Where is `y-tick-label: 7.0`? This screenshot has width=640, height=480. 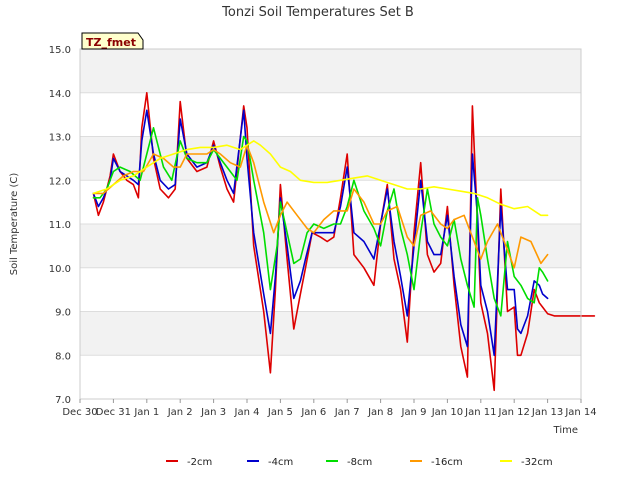 y-tick-label: 7.0 is located at coordinates (63, 400).